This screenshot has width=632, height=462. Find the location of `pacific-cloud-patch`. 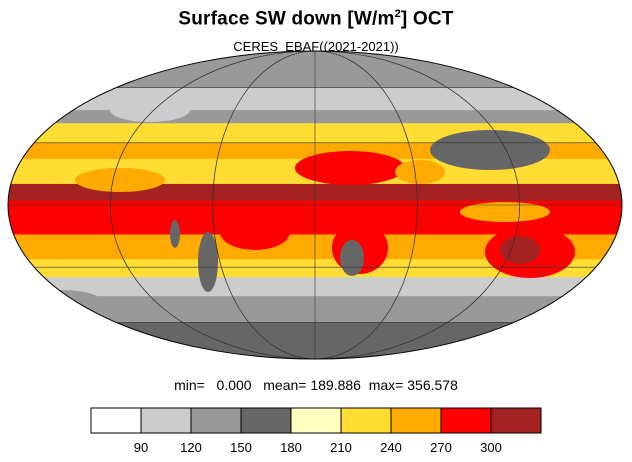

pacific-cloud-patch is located at coordinates (175, 234).